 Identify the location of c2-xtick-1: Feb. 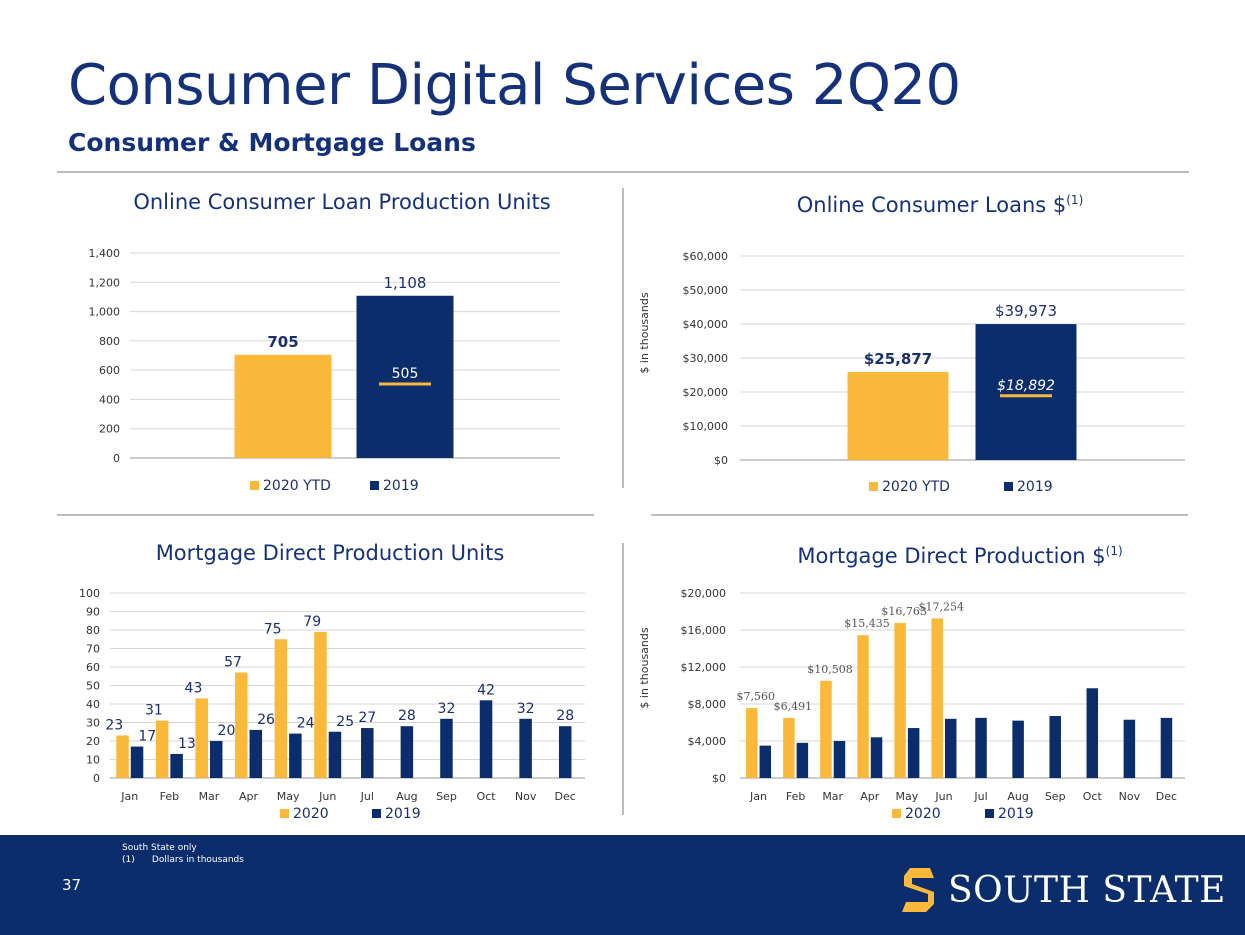
(169, 796).